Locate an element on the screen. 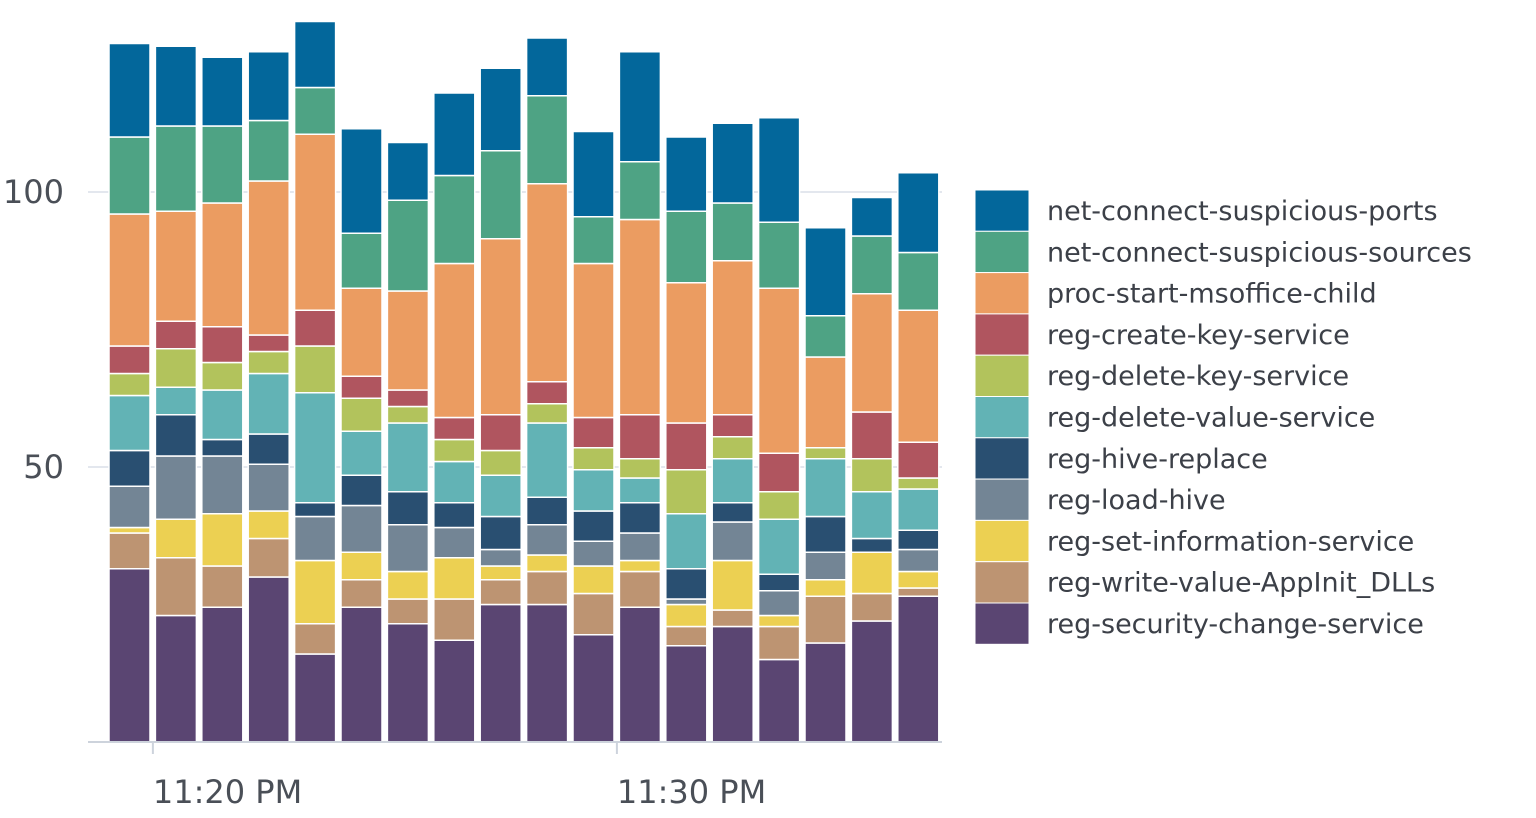 The width and height of the screenshot is (1536, 818). legend-item: reg-security-change-service is located at coordinates (1199, 623).